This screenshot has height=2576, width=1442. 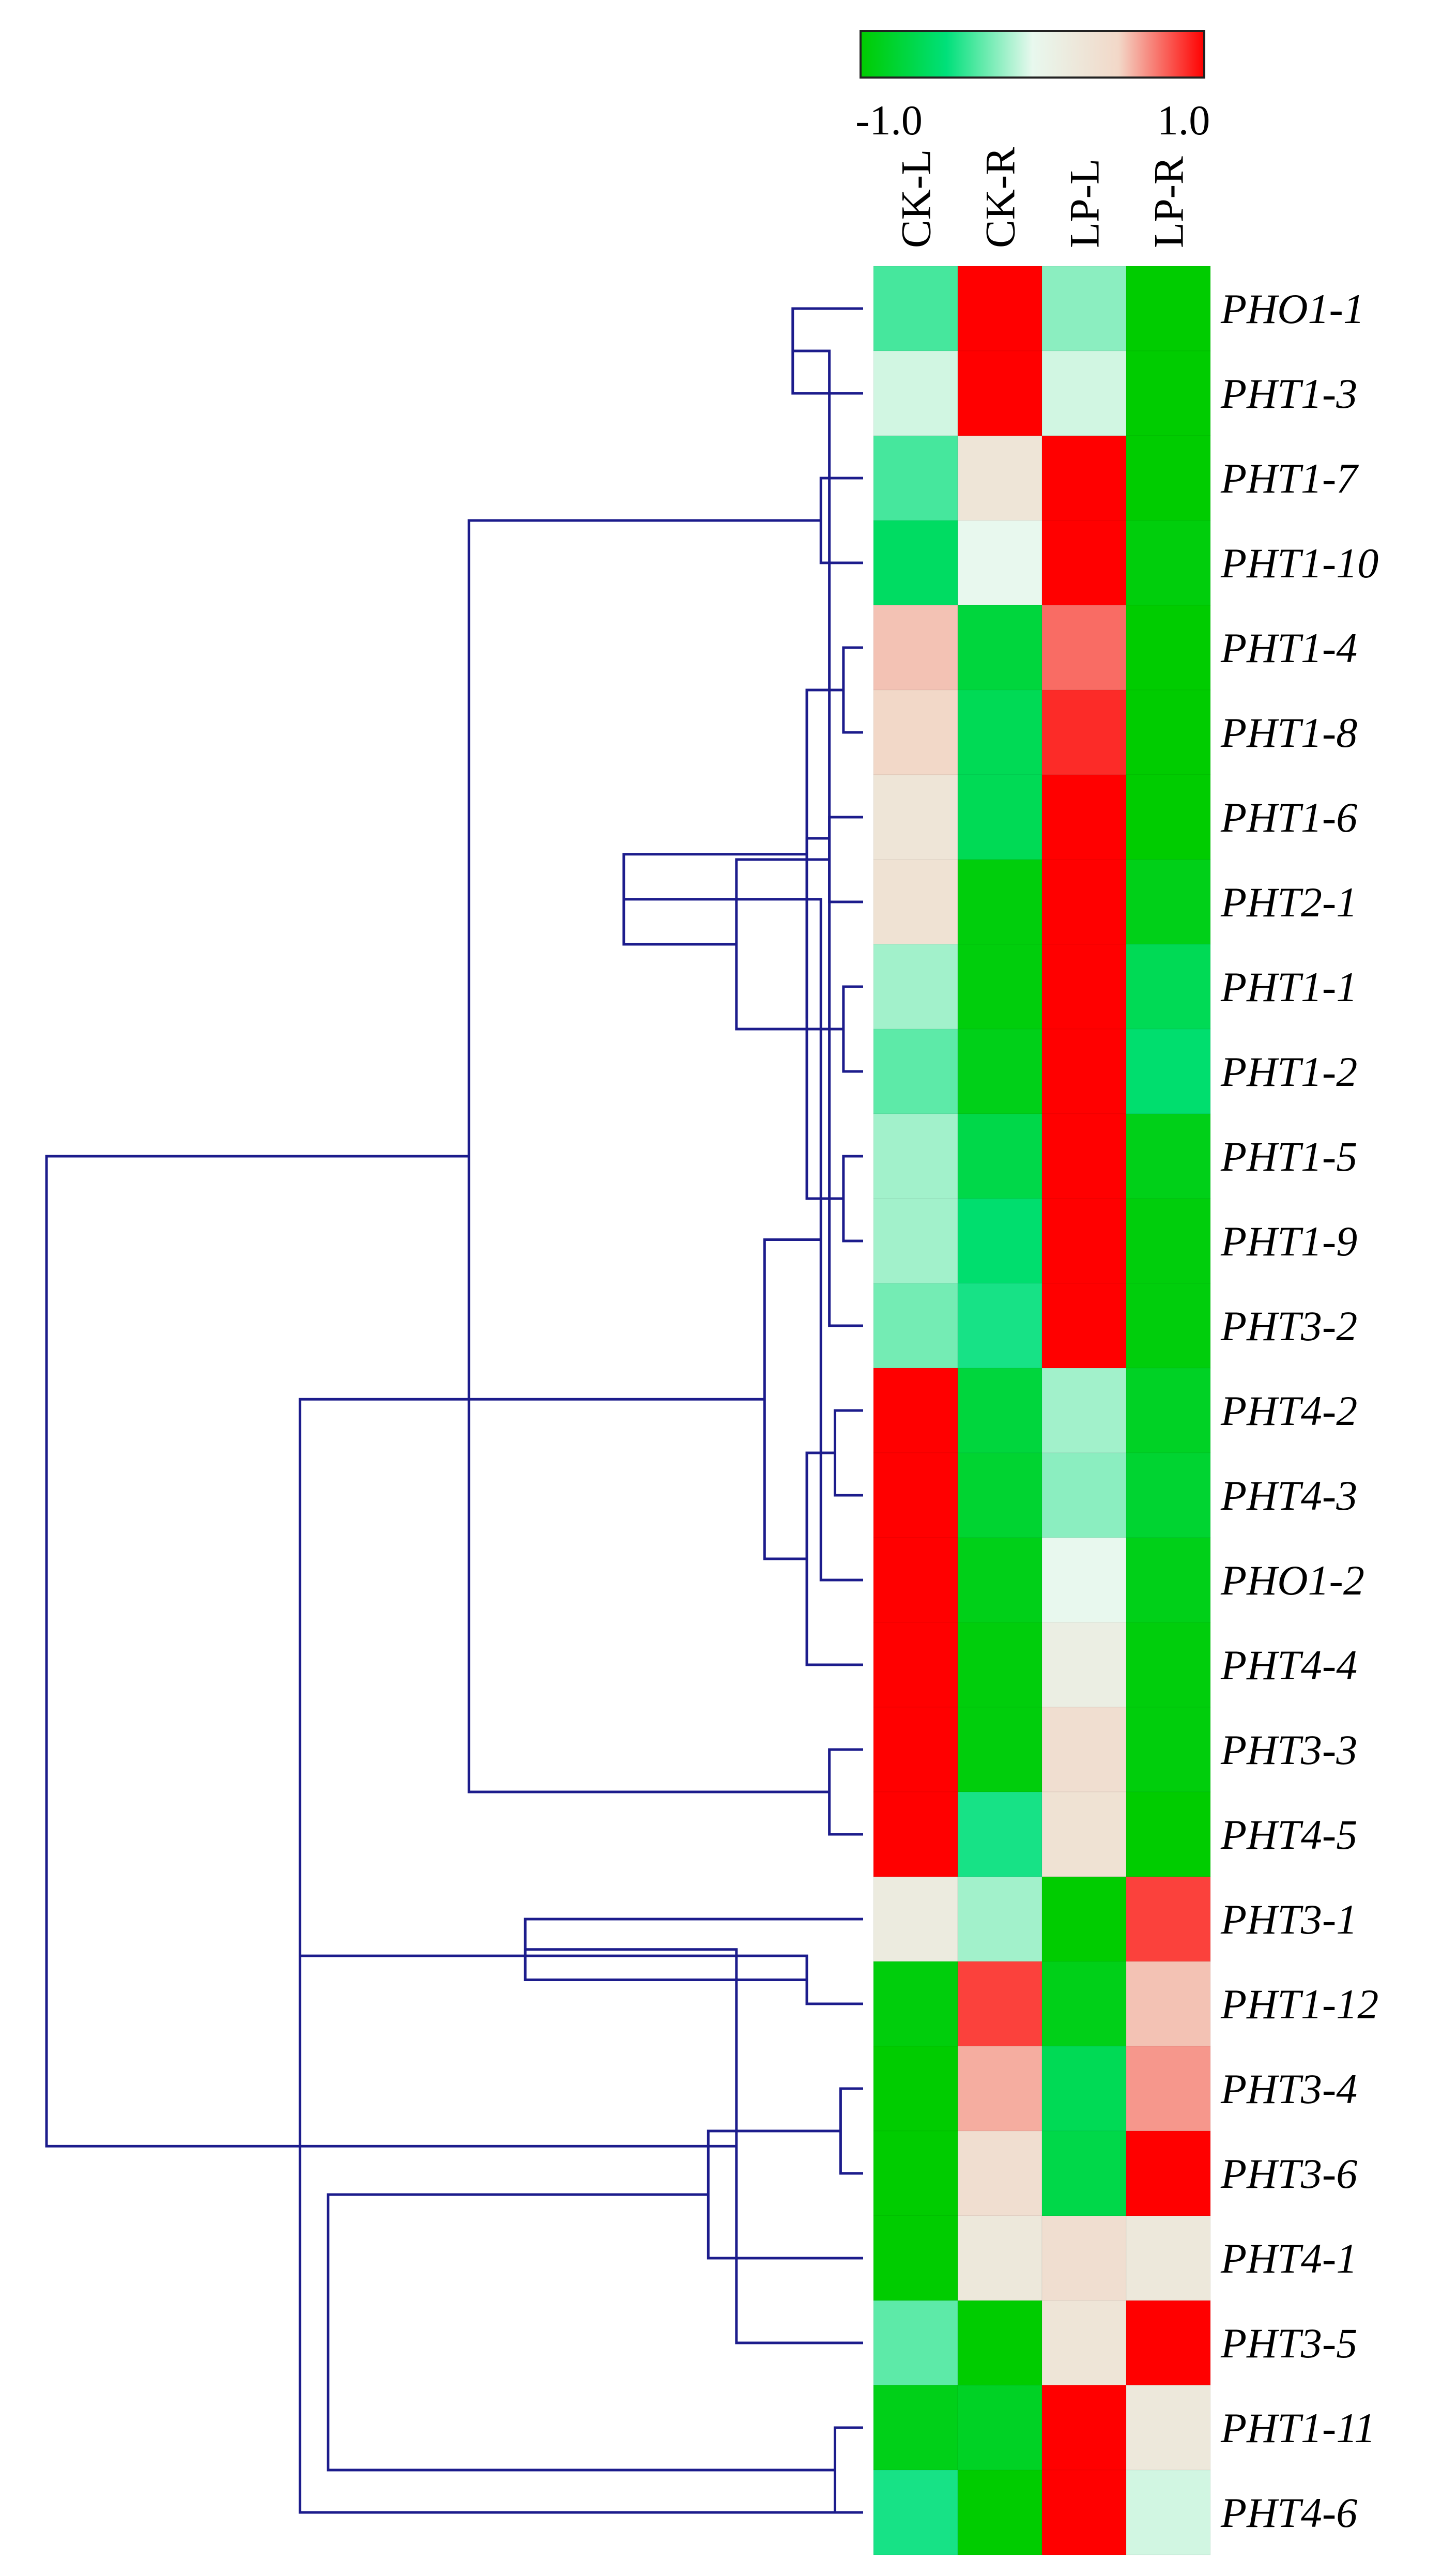 I want to click on row-label: PHT1-3, so click(x=1288, y=394).